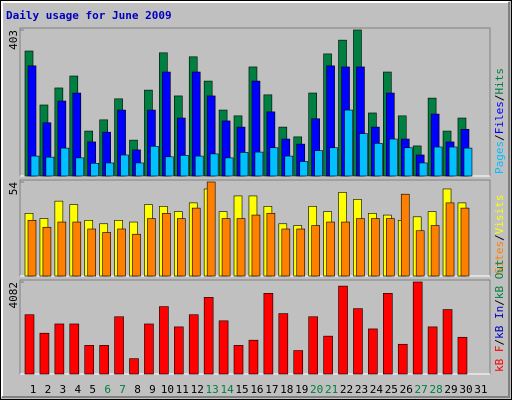 This screenshot has height=400, width=512. I want to click on x-tick-label: 11, so click(182, 389).